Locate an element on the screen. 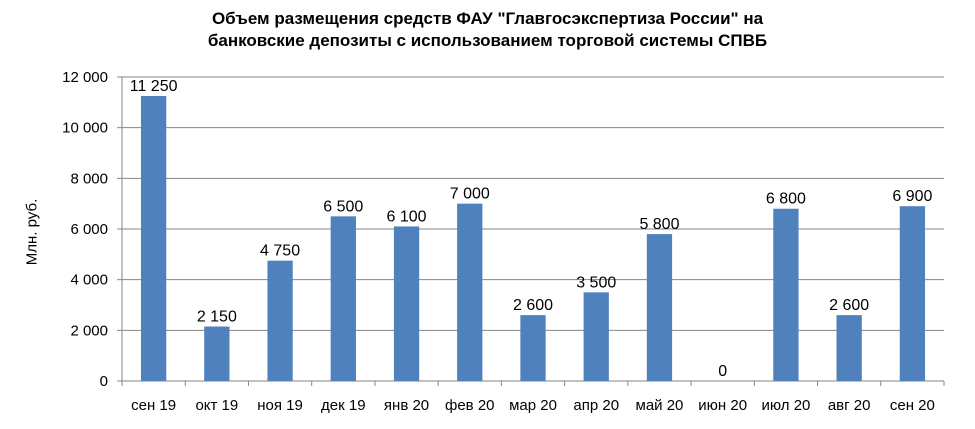  y-tick-label: 0 is located at coordinates (104, 381).